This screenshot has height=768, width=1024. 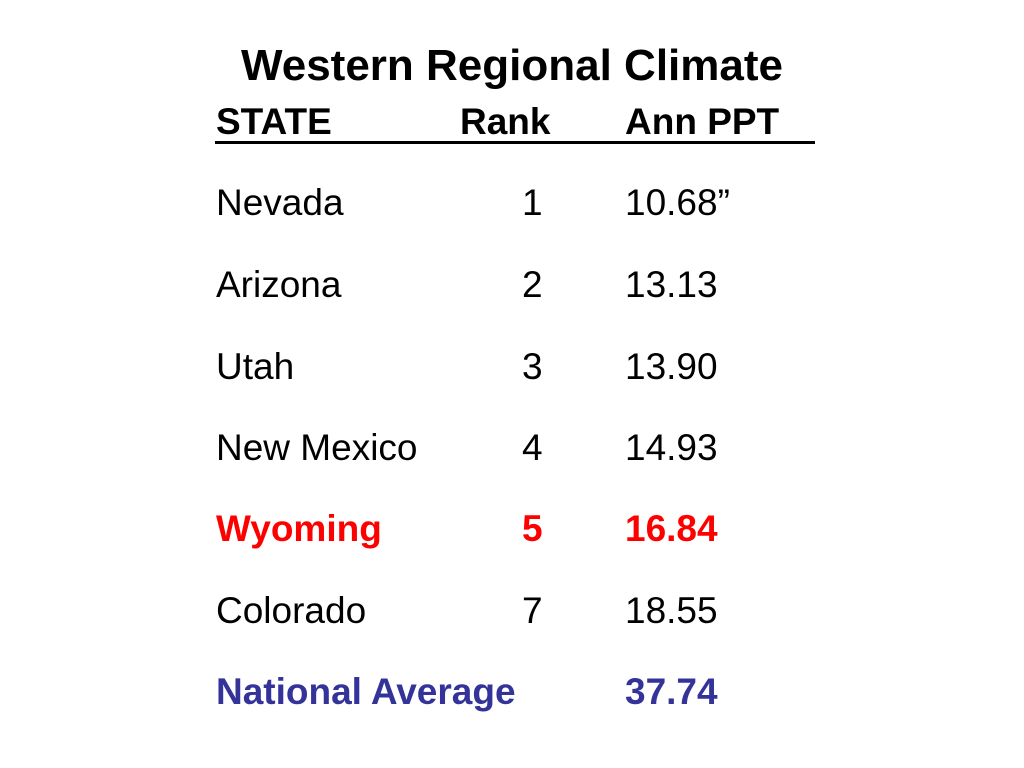 I want to click on cell: Colorado, so click(x=291, y=610).